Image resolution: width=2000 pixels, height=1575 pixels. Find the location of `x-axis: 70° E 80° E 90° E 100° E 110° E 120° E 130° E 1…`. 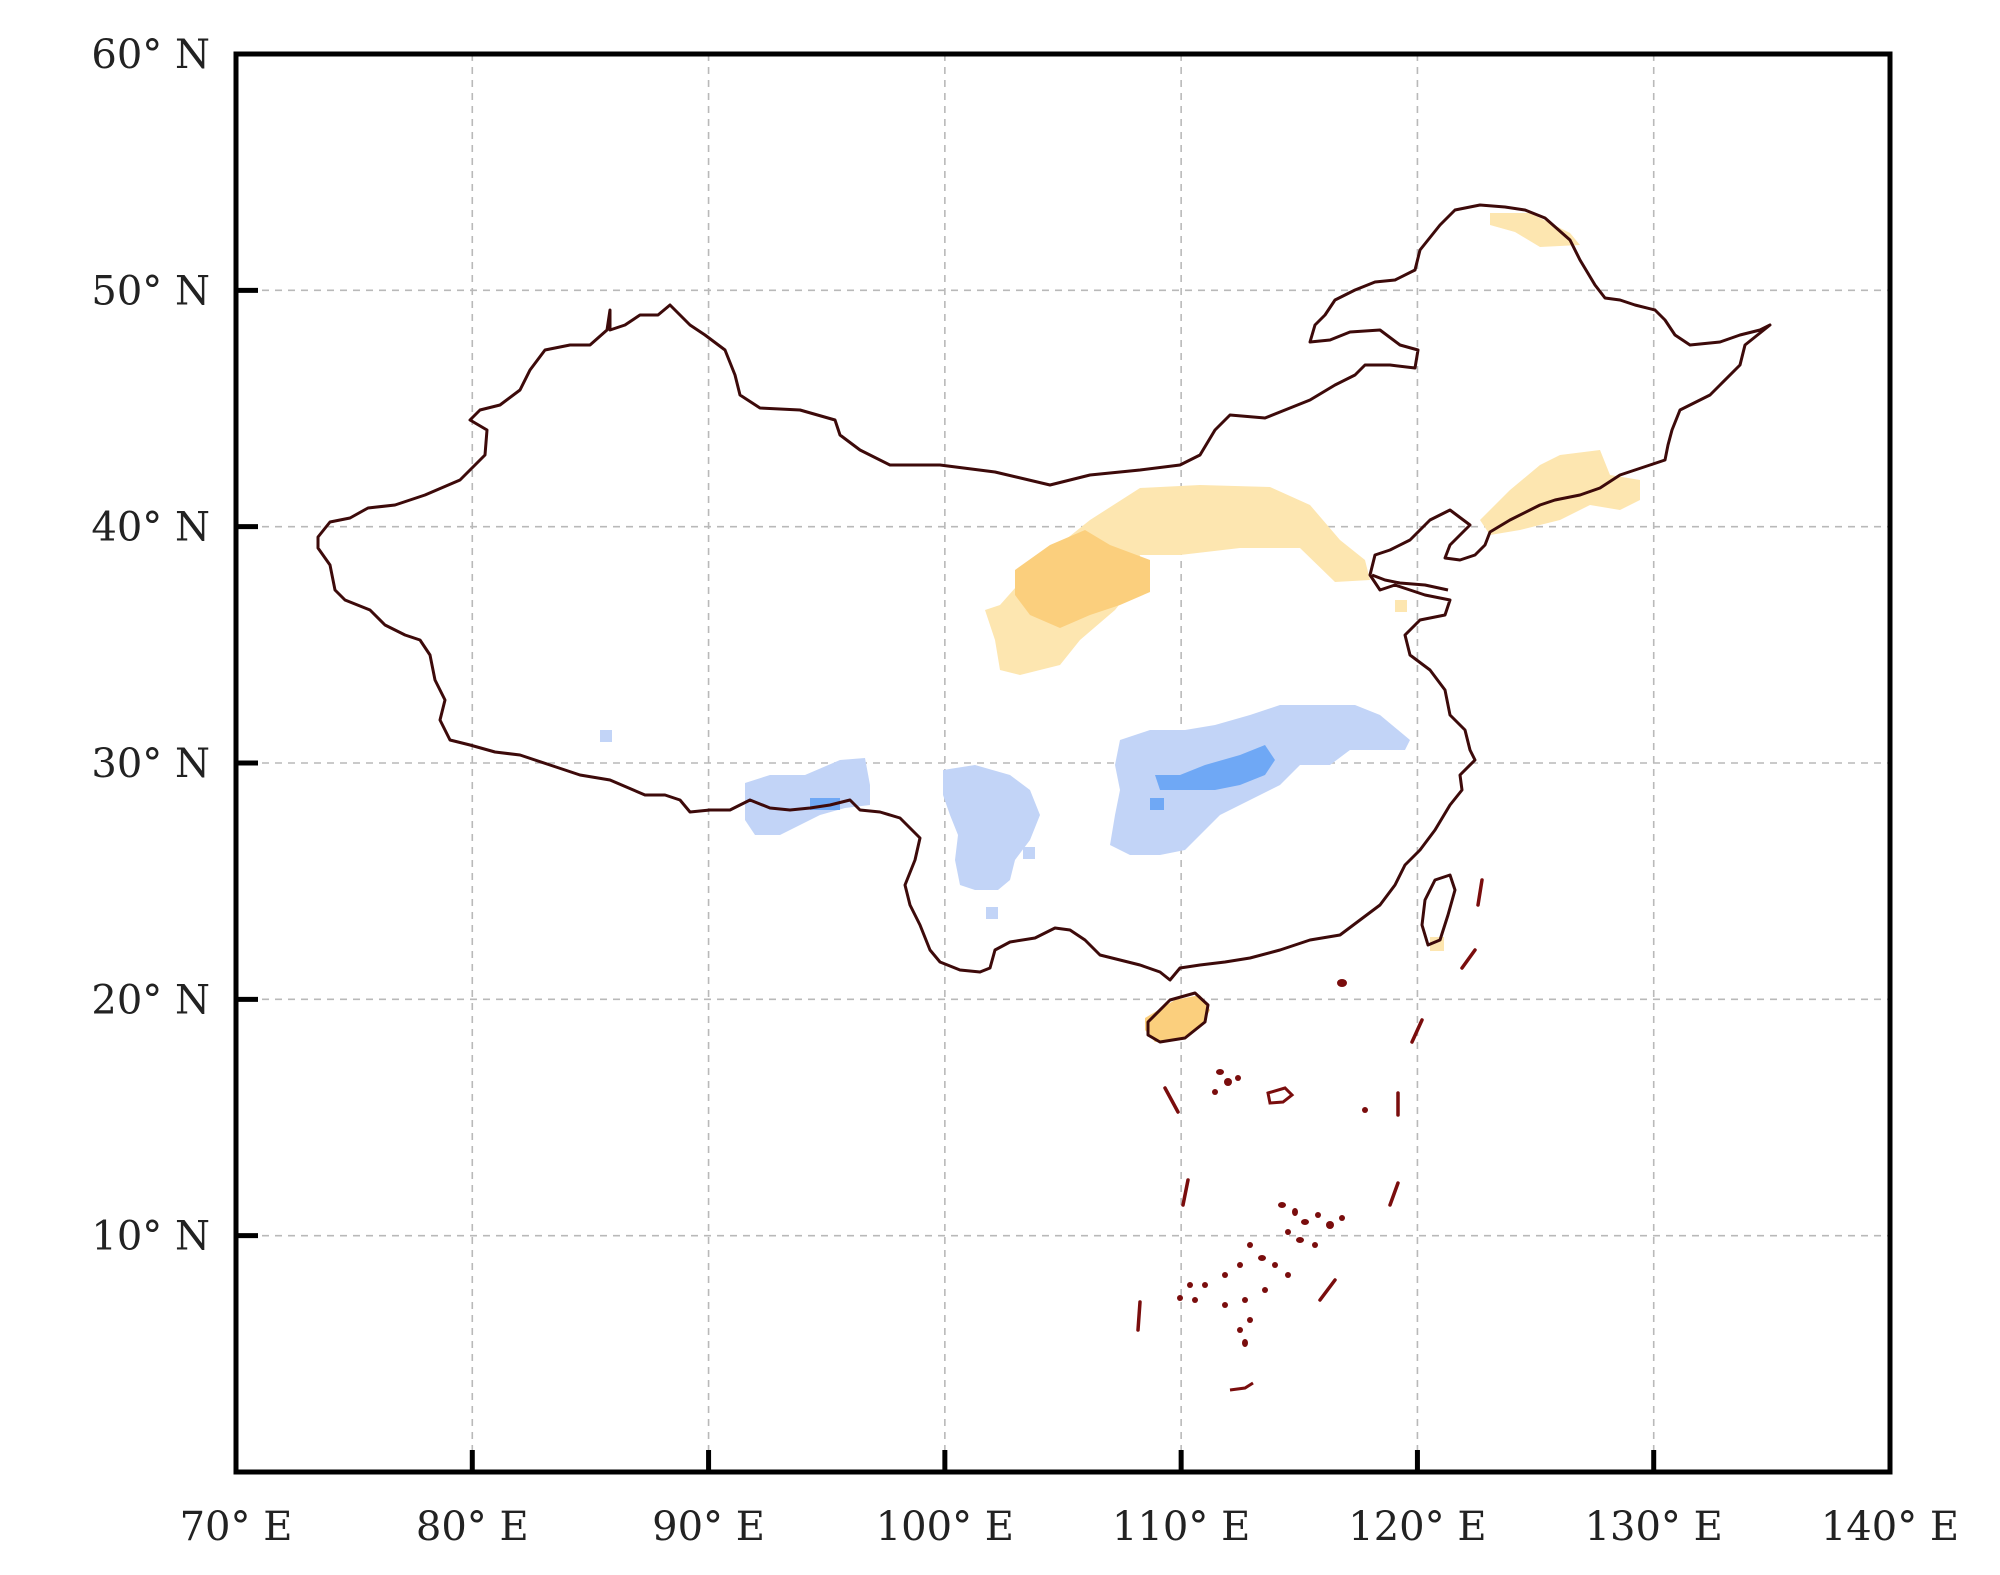

x-axis: 70° E 80° E 90° E 100° E 110° E 120° E 130° E 1… is located at coordinates (1069, 1500).